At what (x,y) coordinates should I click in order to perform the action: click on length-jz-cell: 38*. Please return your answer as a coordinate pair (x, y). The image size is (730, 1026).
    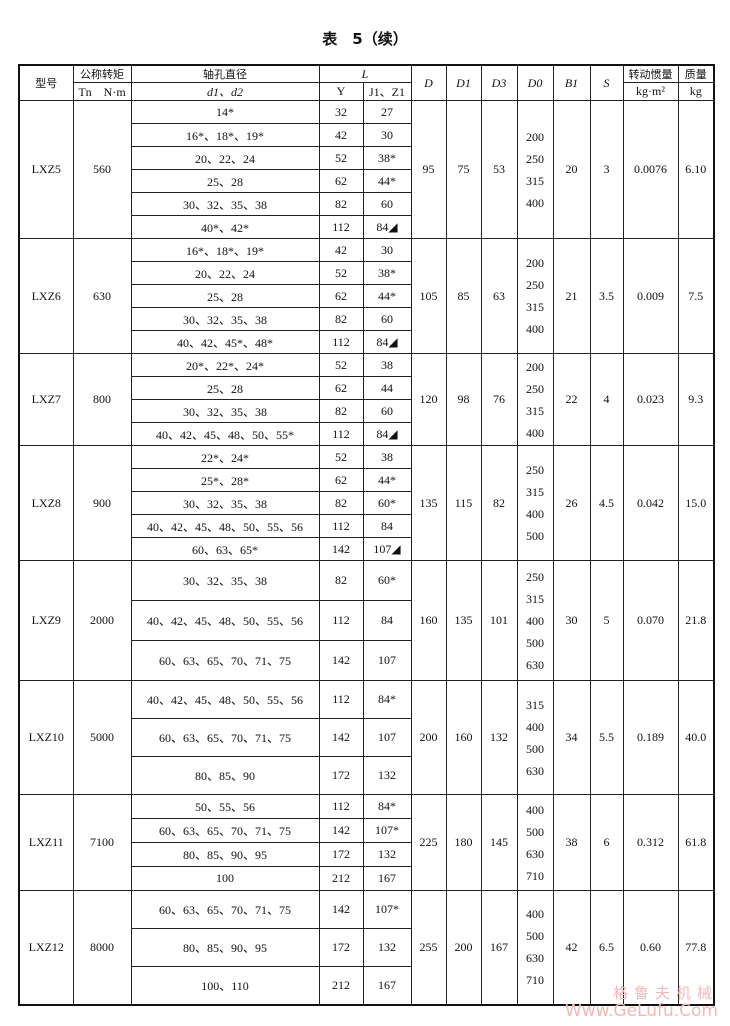
    Looking at the image, I should click on (387, 158).